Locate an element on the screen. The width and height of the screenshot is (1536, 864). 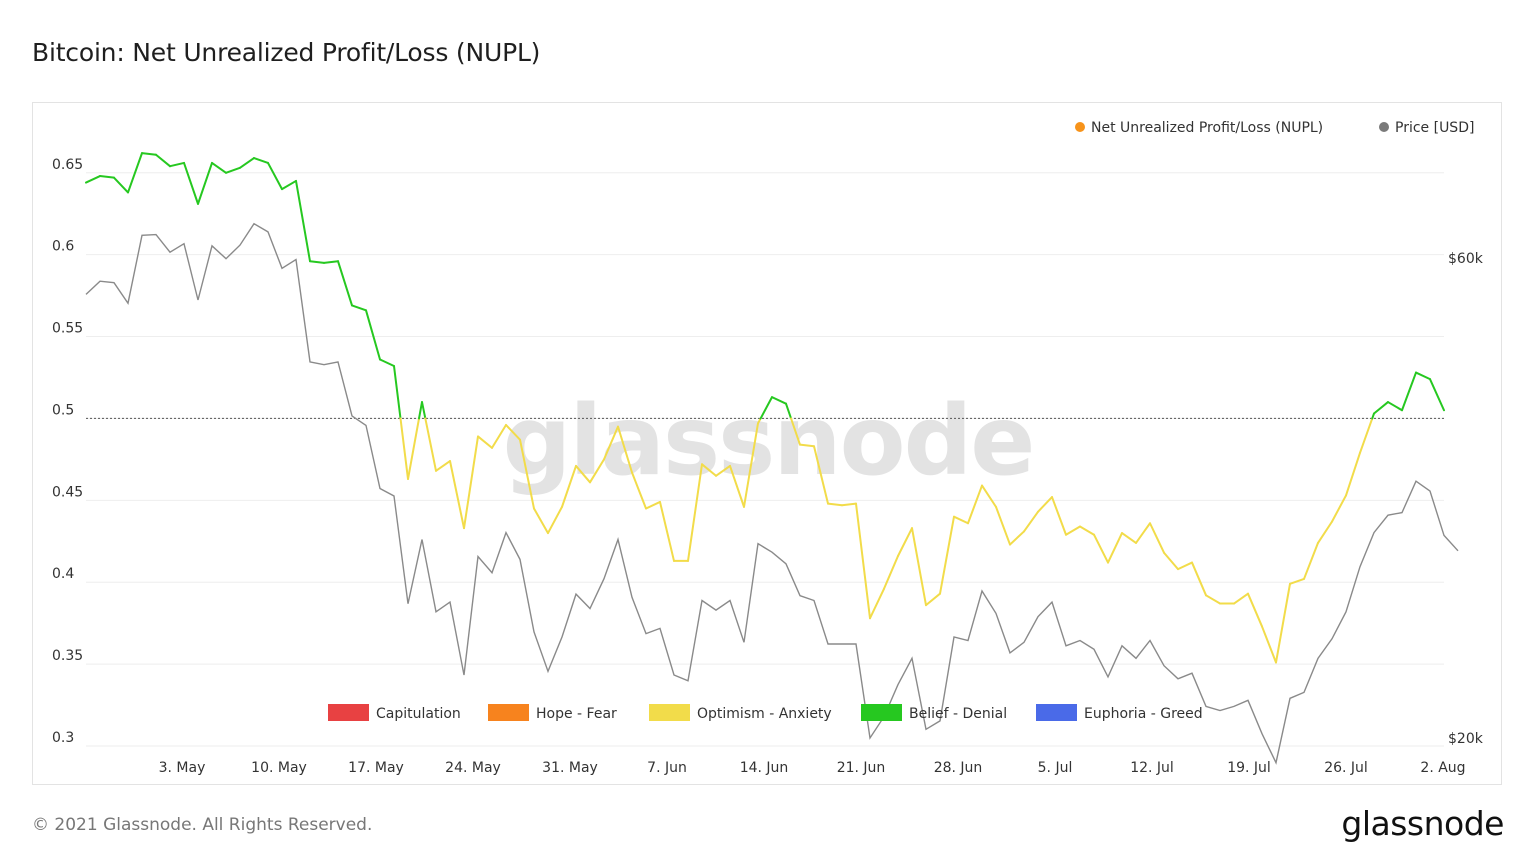
chart-watermark: glassnode is located at coordinates (768, 441).